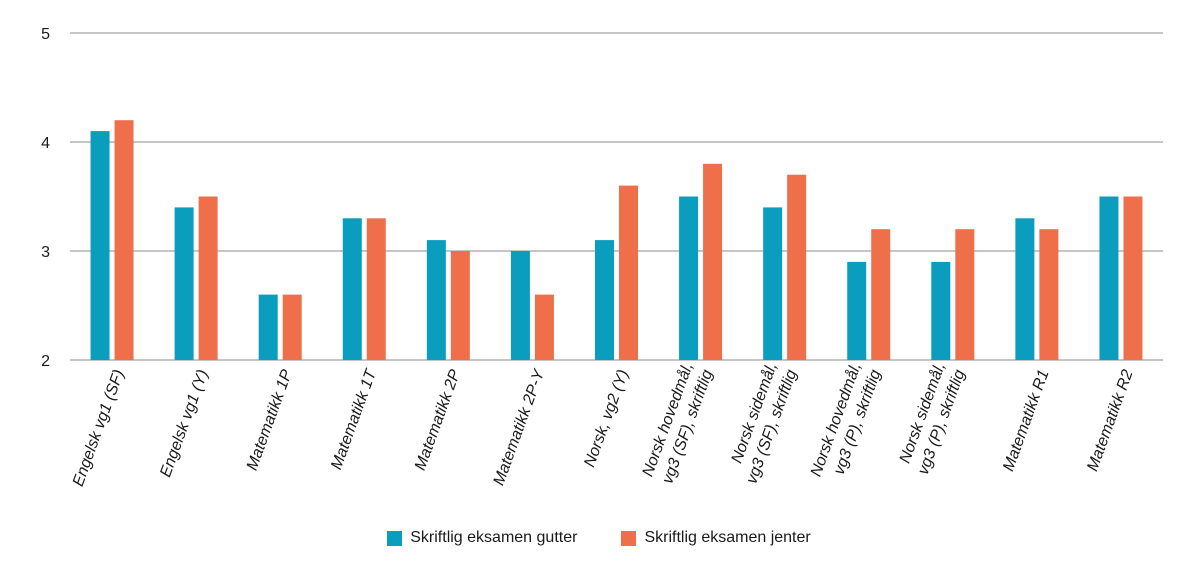  I want to click on x-category-label-line: Matematikk 1P, so click(270, 420).